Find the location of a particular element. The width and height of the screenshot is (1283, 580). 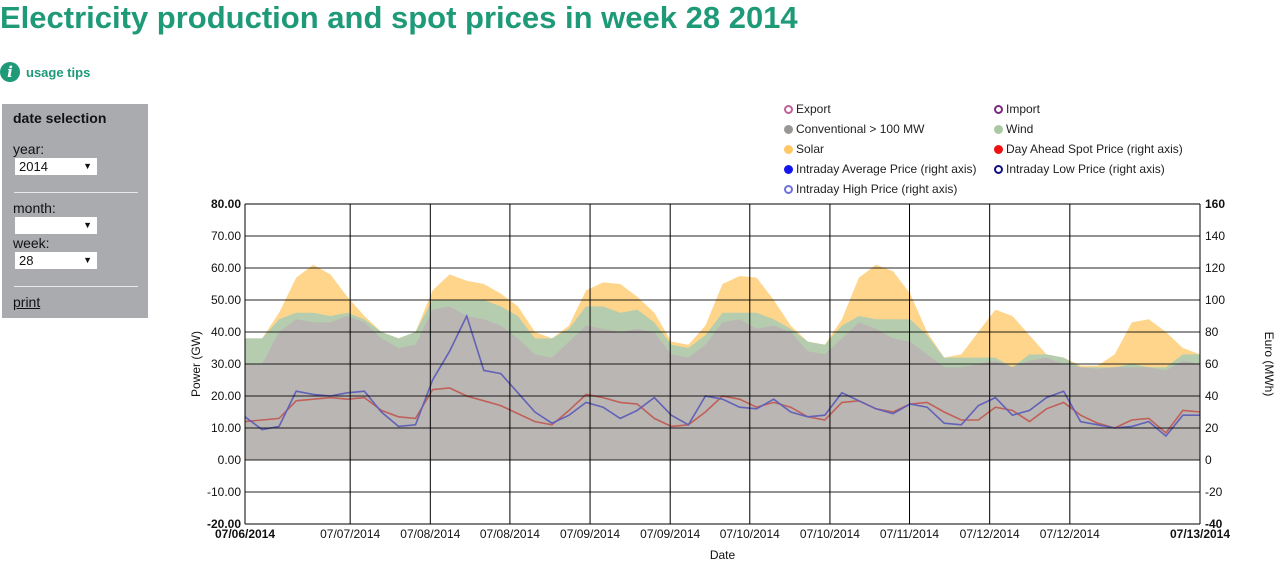

y-tick-label: 30.00 is located at coordinates (226, 364).